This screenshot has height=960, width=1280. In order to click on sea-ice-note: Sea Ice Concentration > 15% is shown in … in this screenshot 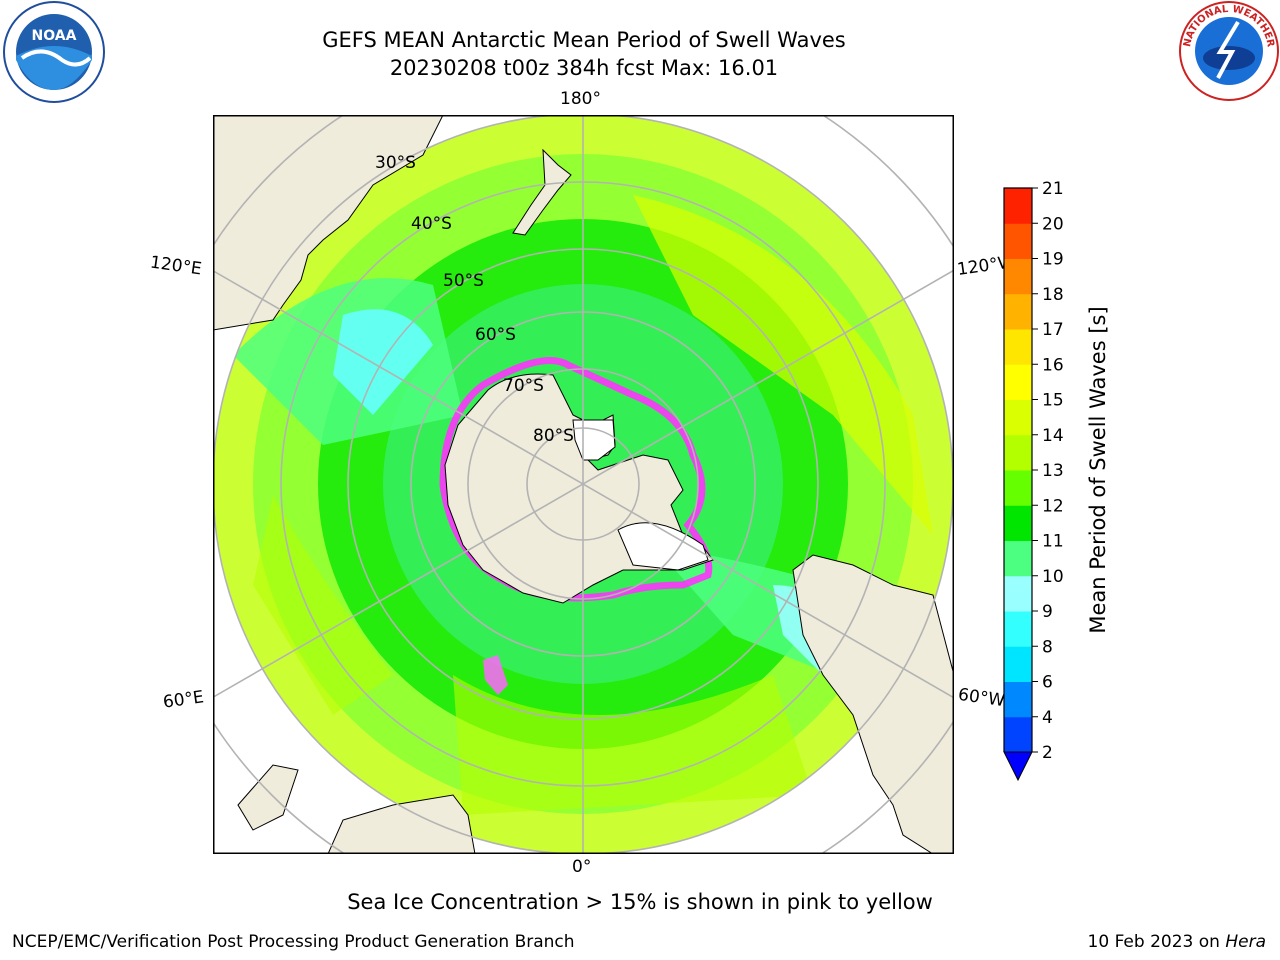, I will do `click(640, 902)`.